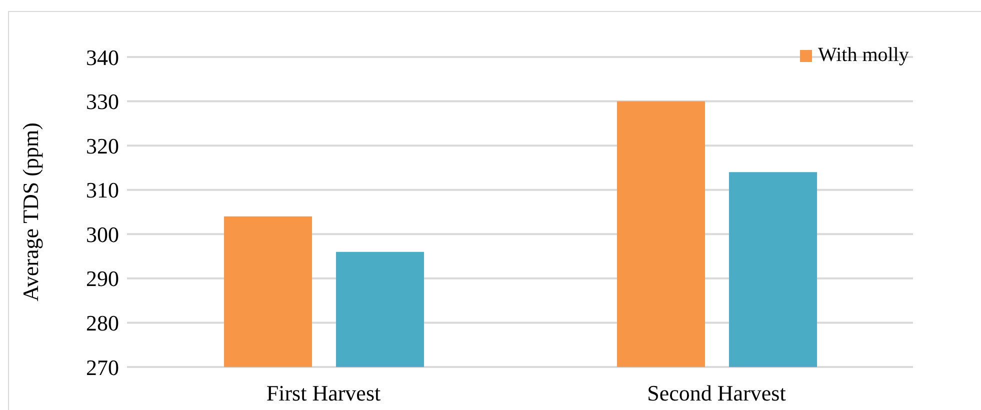 The height and width of the screenshot is (410, 981). Describe the element at coordinates (102, 101) in the screenshot. I see `y-tick-label: 330` at that location.